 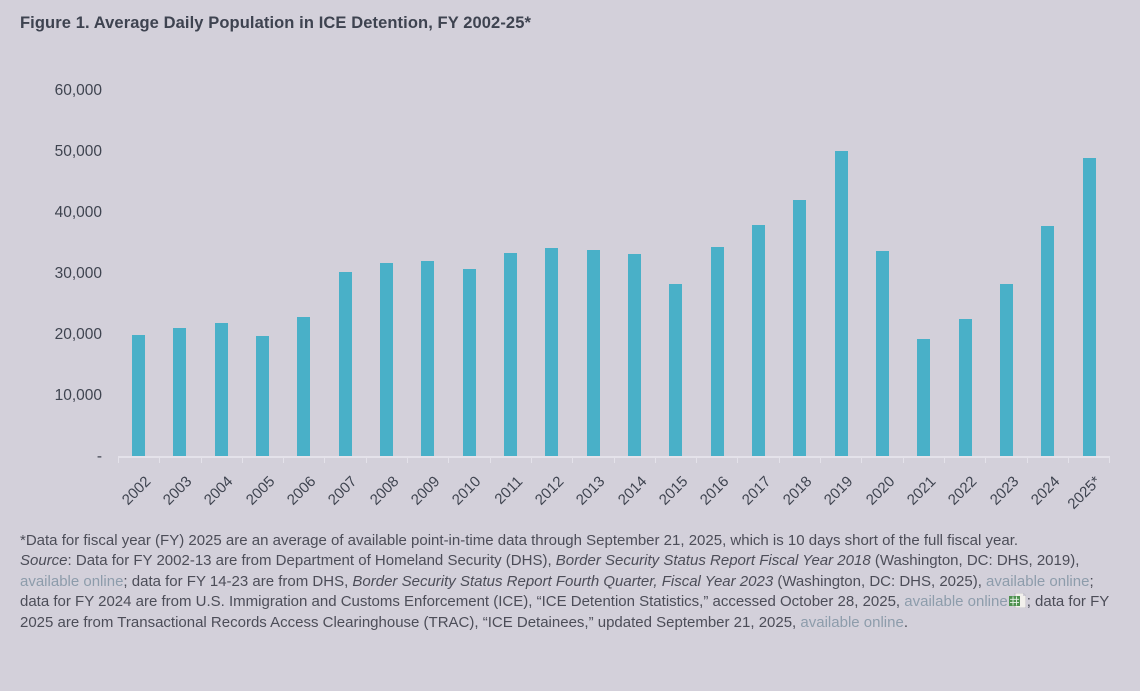 What do you see at coordinates (593, 499) in the screenshot?
I see `x-label-slot: 2013` at bounding box center [593, 499].